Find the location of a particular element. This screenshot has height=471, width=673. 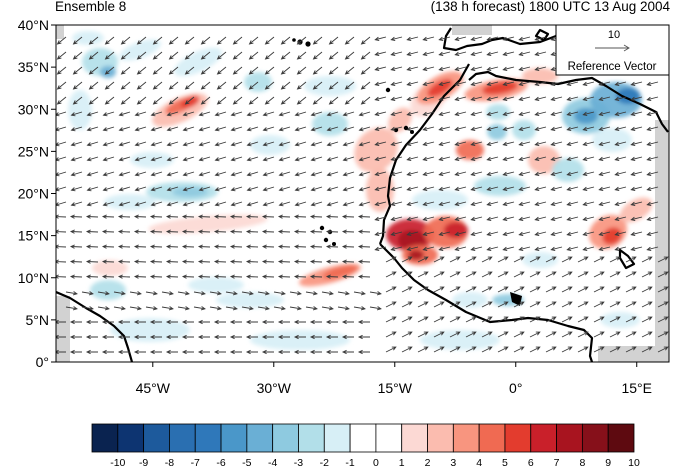

missing-patch-e is located at coordinates (662, 235).